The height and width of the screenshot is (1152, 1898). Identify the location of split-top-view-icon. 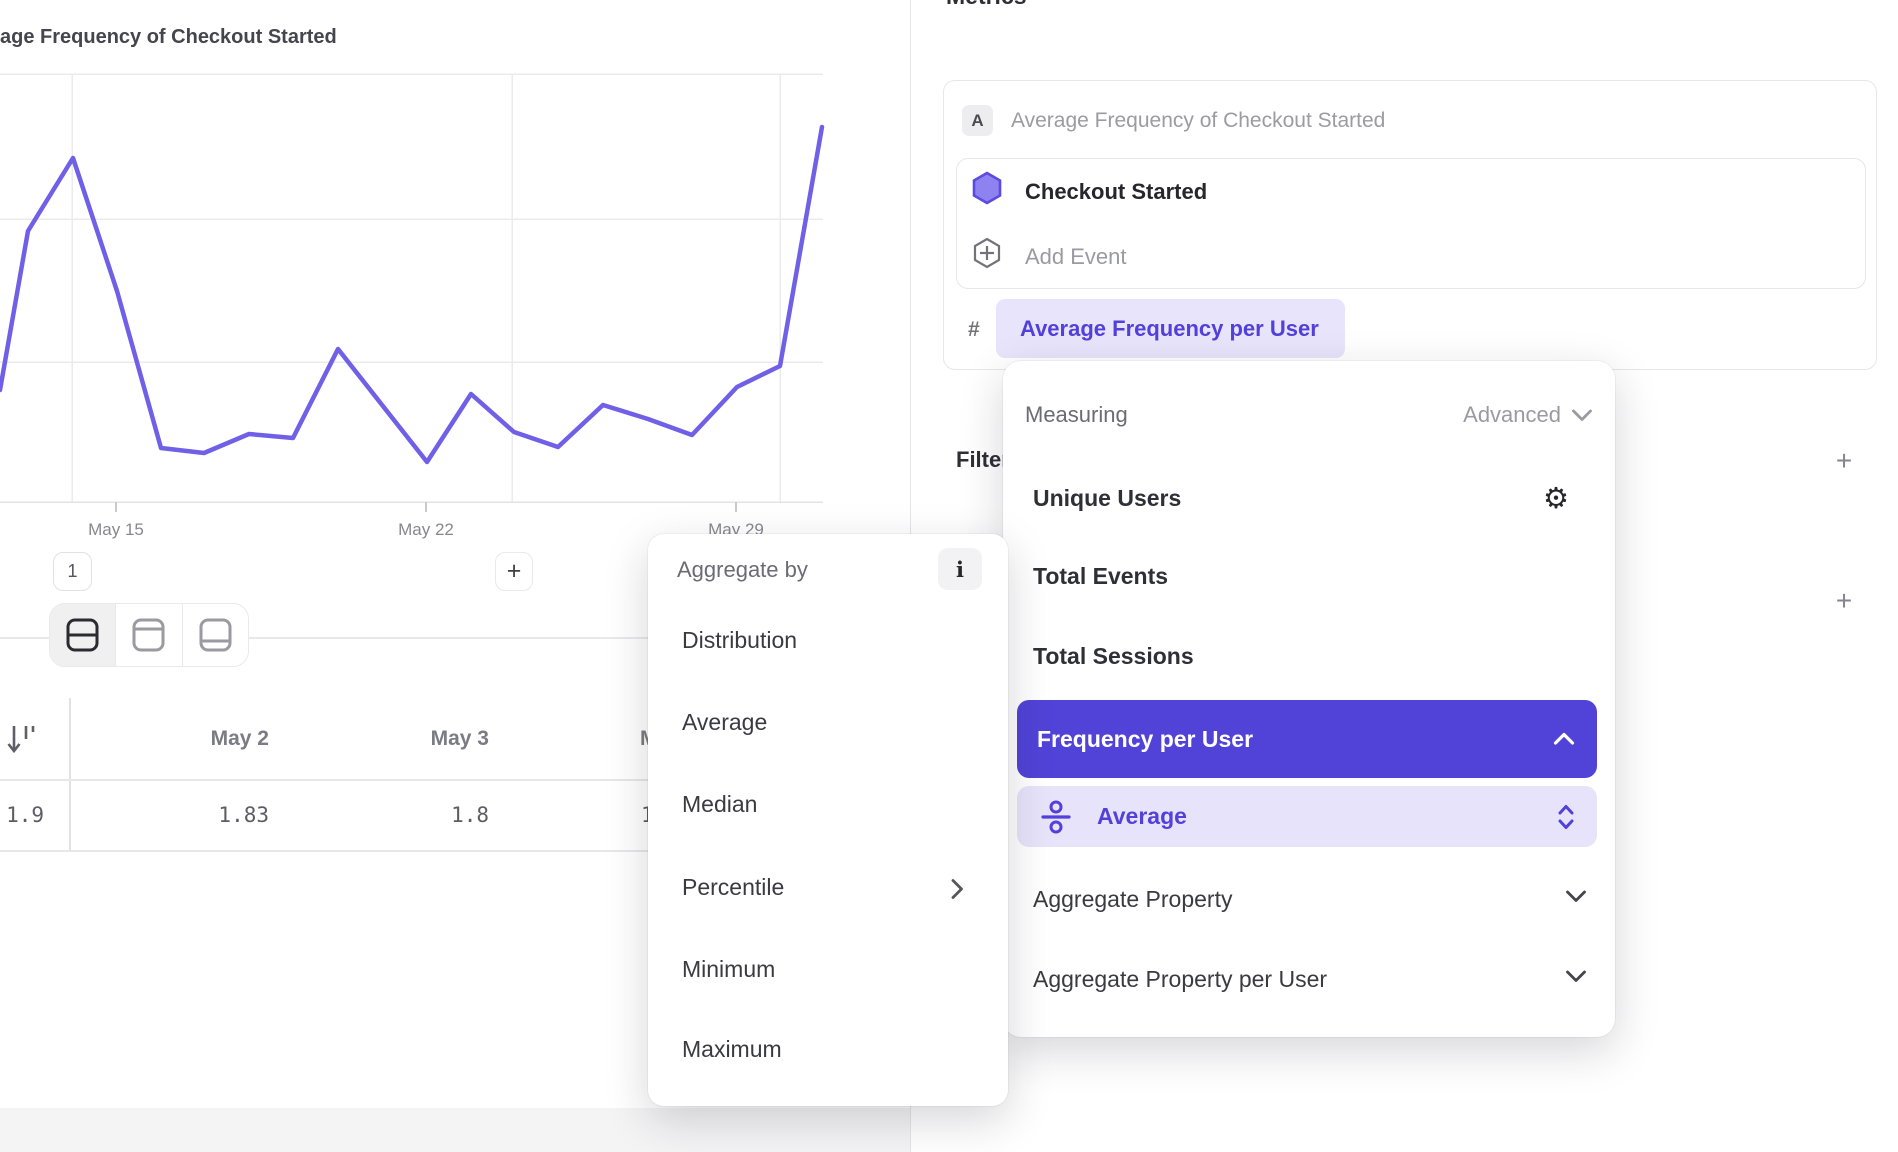
(148, 635).